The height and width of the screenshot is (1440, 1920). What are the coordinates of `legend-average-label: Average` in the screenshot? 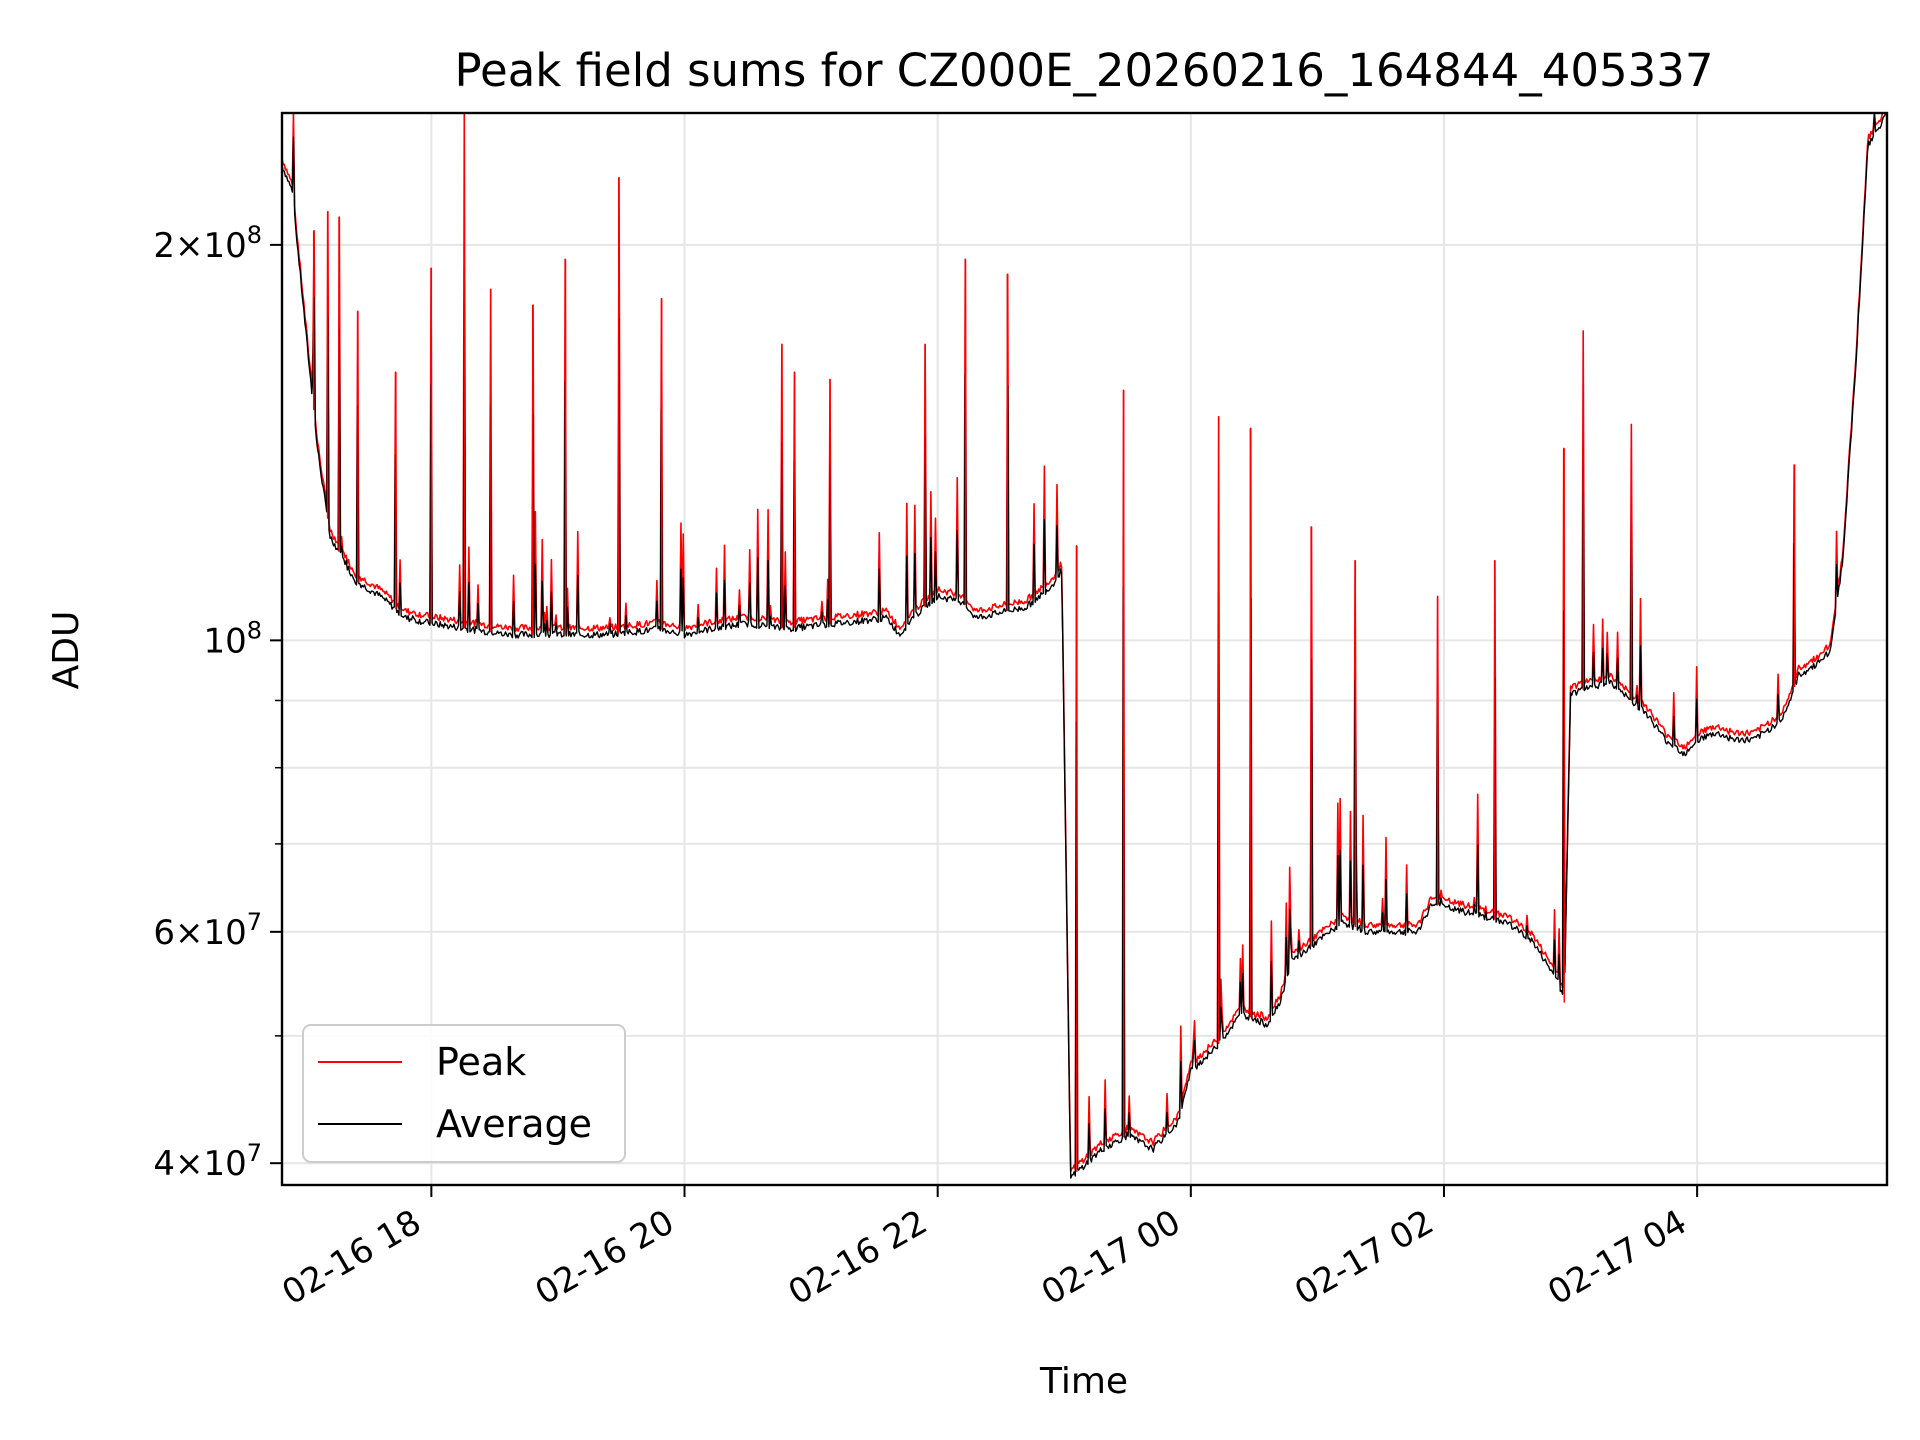 It's located at (514, 1124).